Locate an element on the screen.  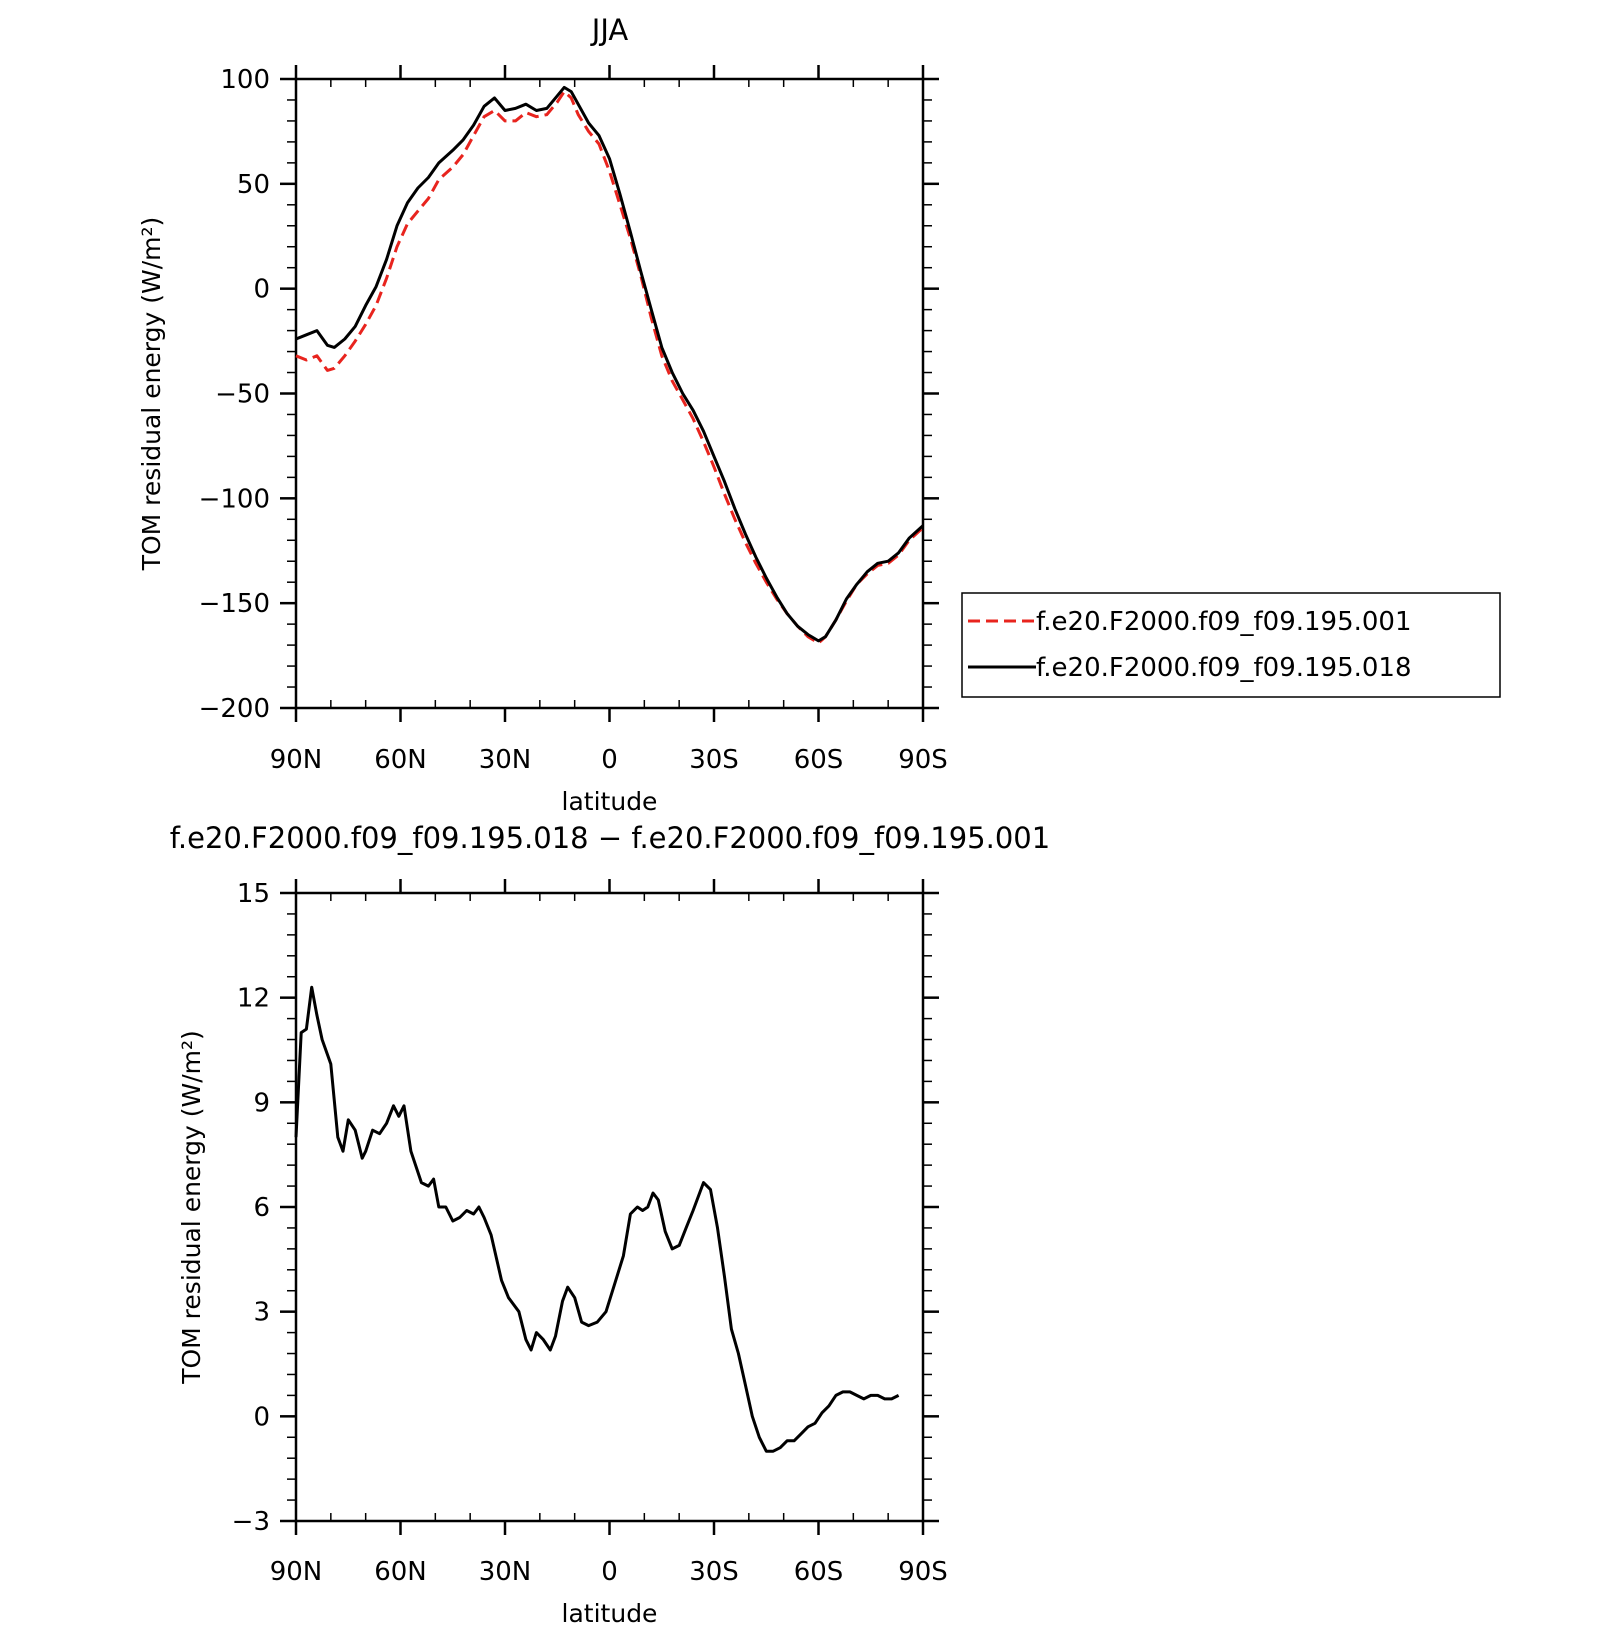
y-tick-label: −150 is located at coordinates (234, 604).